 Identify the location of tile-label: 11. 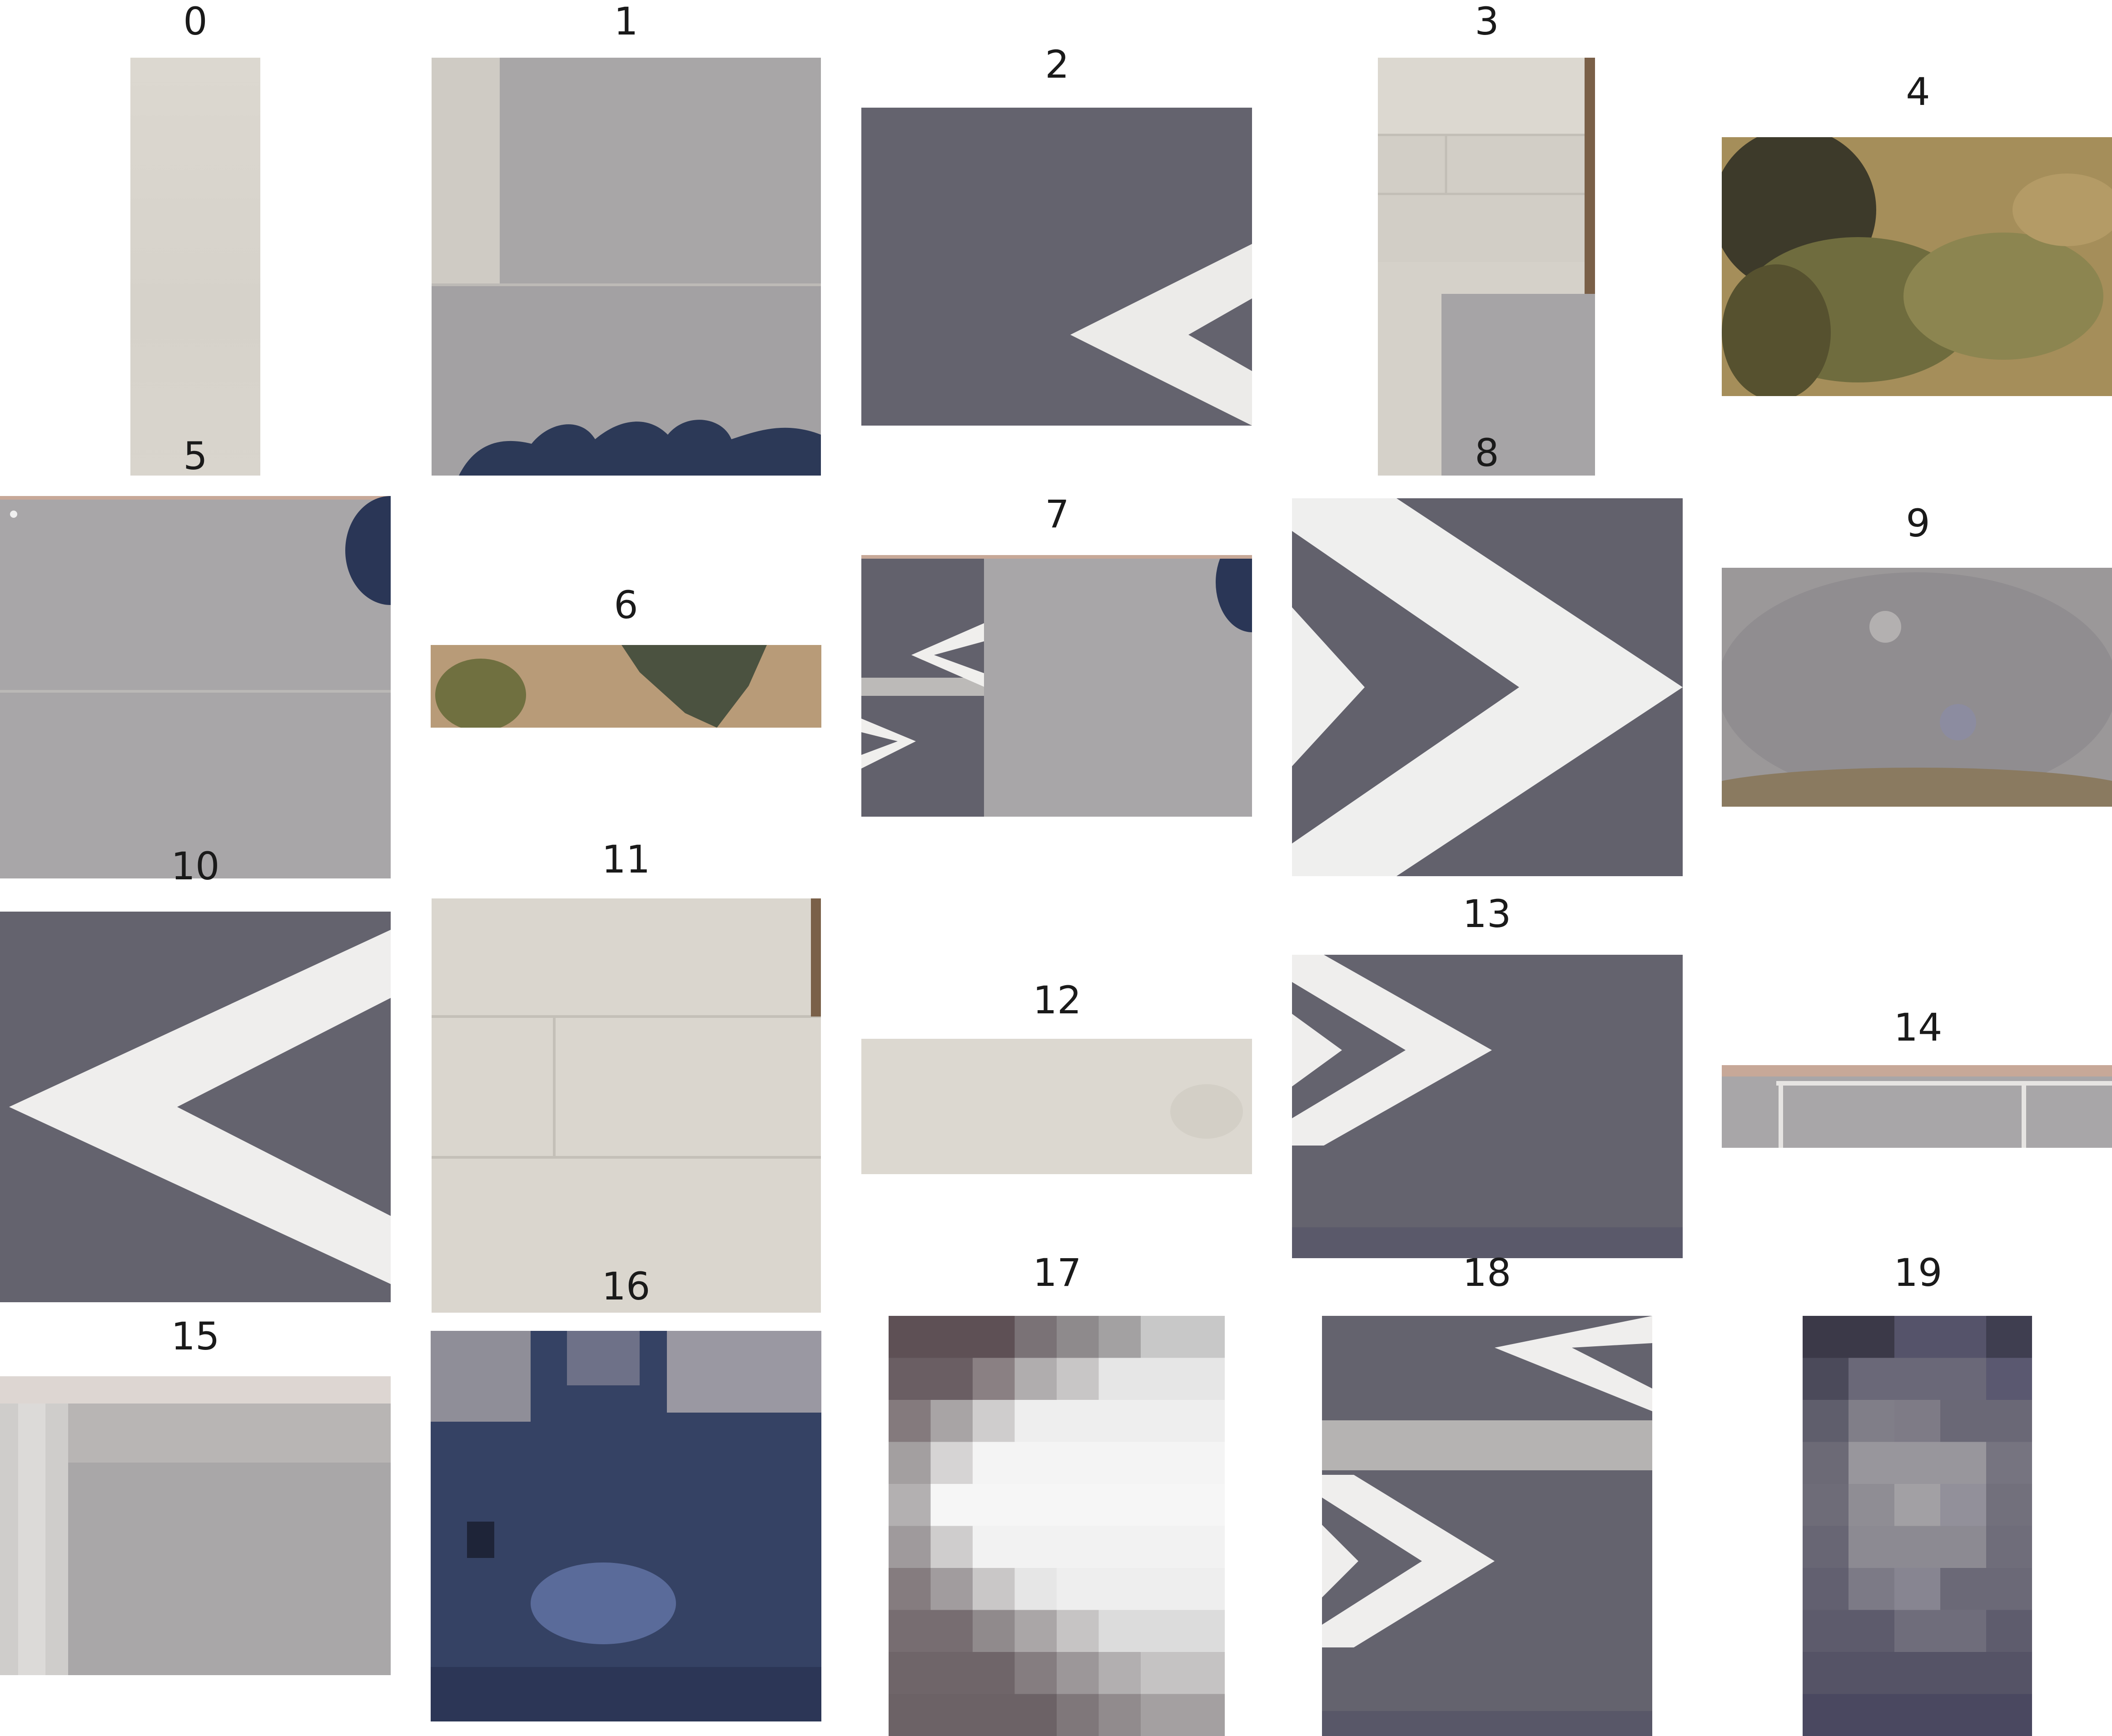
(626, 859).